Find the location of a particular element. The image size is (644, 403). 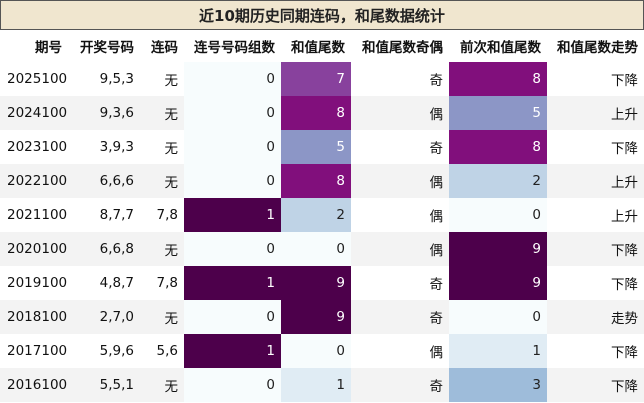

table-row: 2023100 3,9,3 无 0 5 奇 8 下降 is located at coordinates (322, 147).